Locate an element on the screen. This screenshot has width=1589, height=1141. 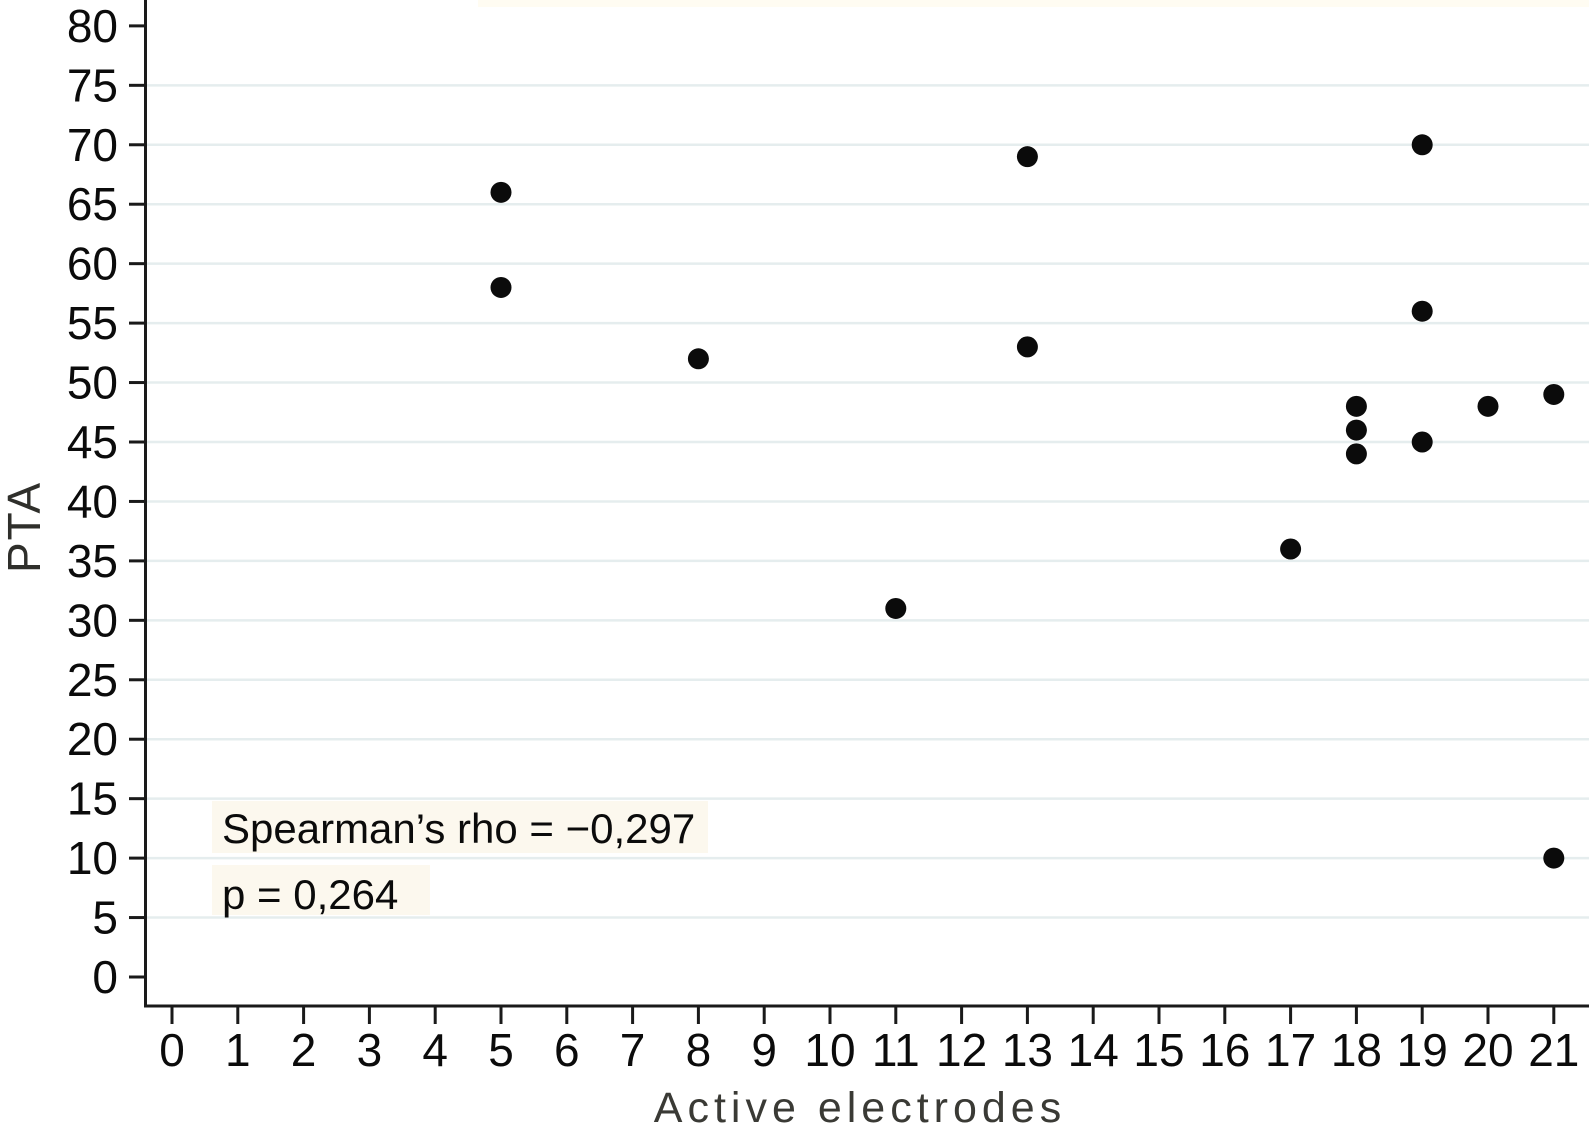
cropped-header-strip is located at coordinates (1033, 3).